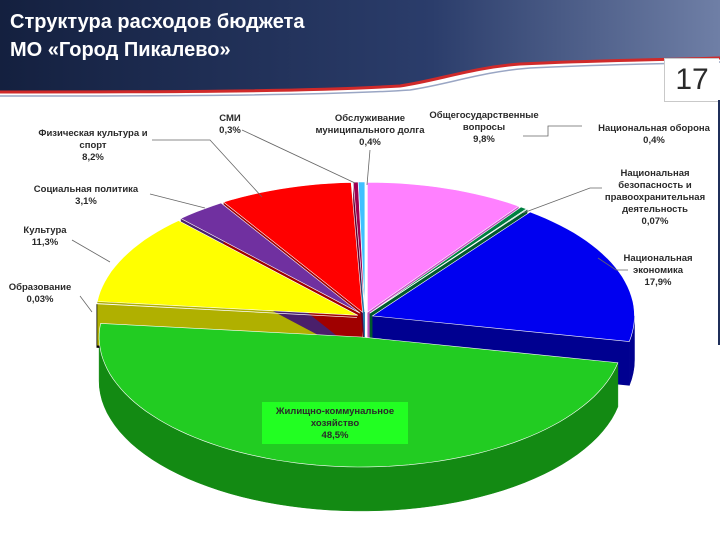  Describe the element at coordinates (655, 197) in the screenshot. I see `label-security-l3: правоохранительная` at that location.